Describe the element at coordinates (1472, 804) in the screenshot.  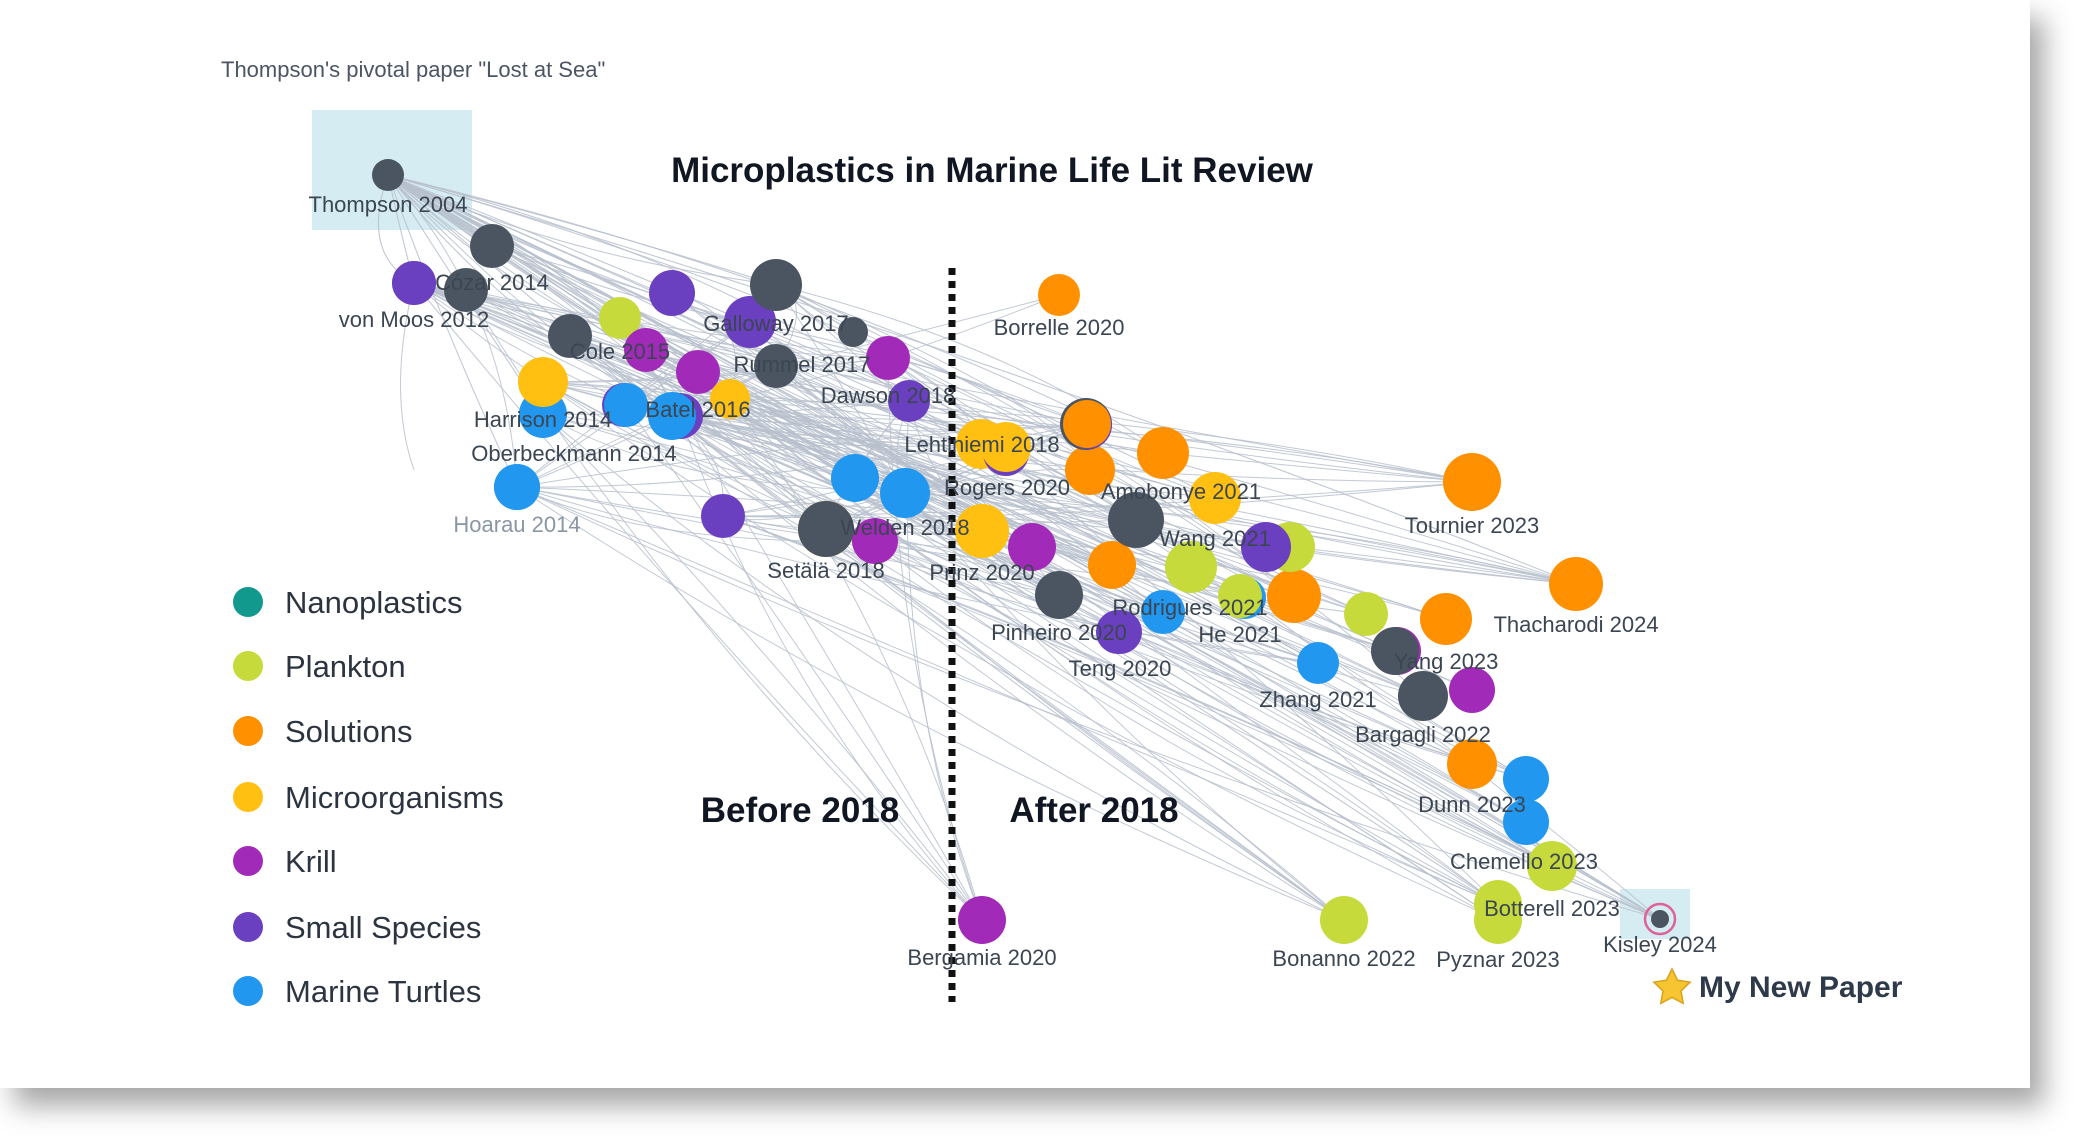
I see `paper-label: Dunn 2023` at that location.